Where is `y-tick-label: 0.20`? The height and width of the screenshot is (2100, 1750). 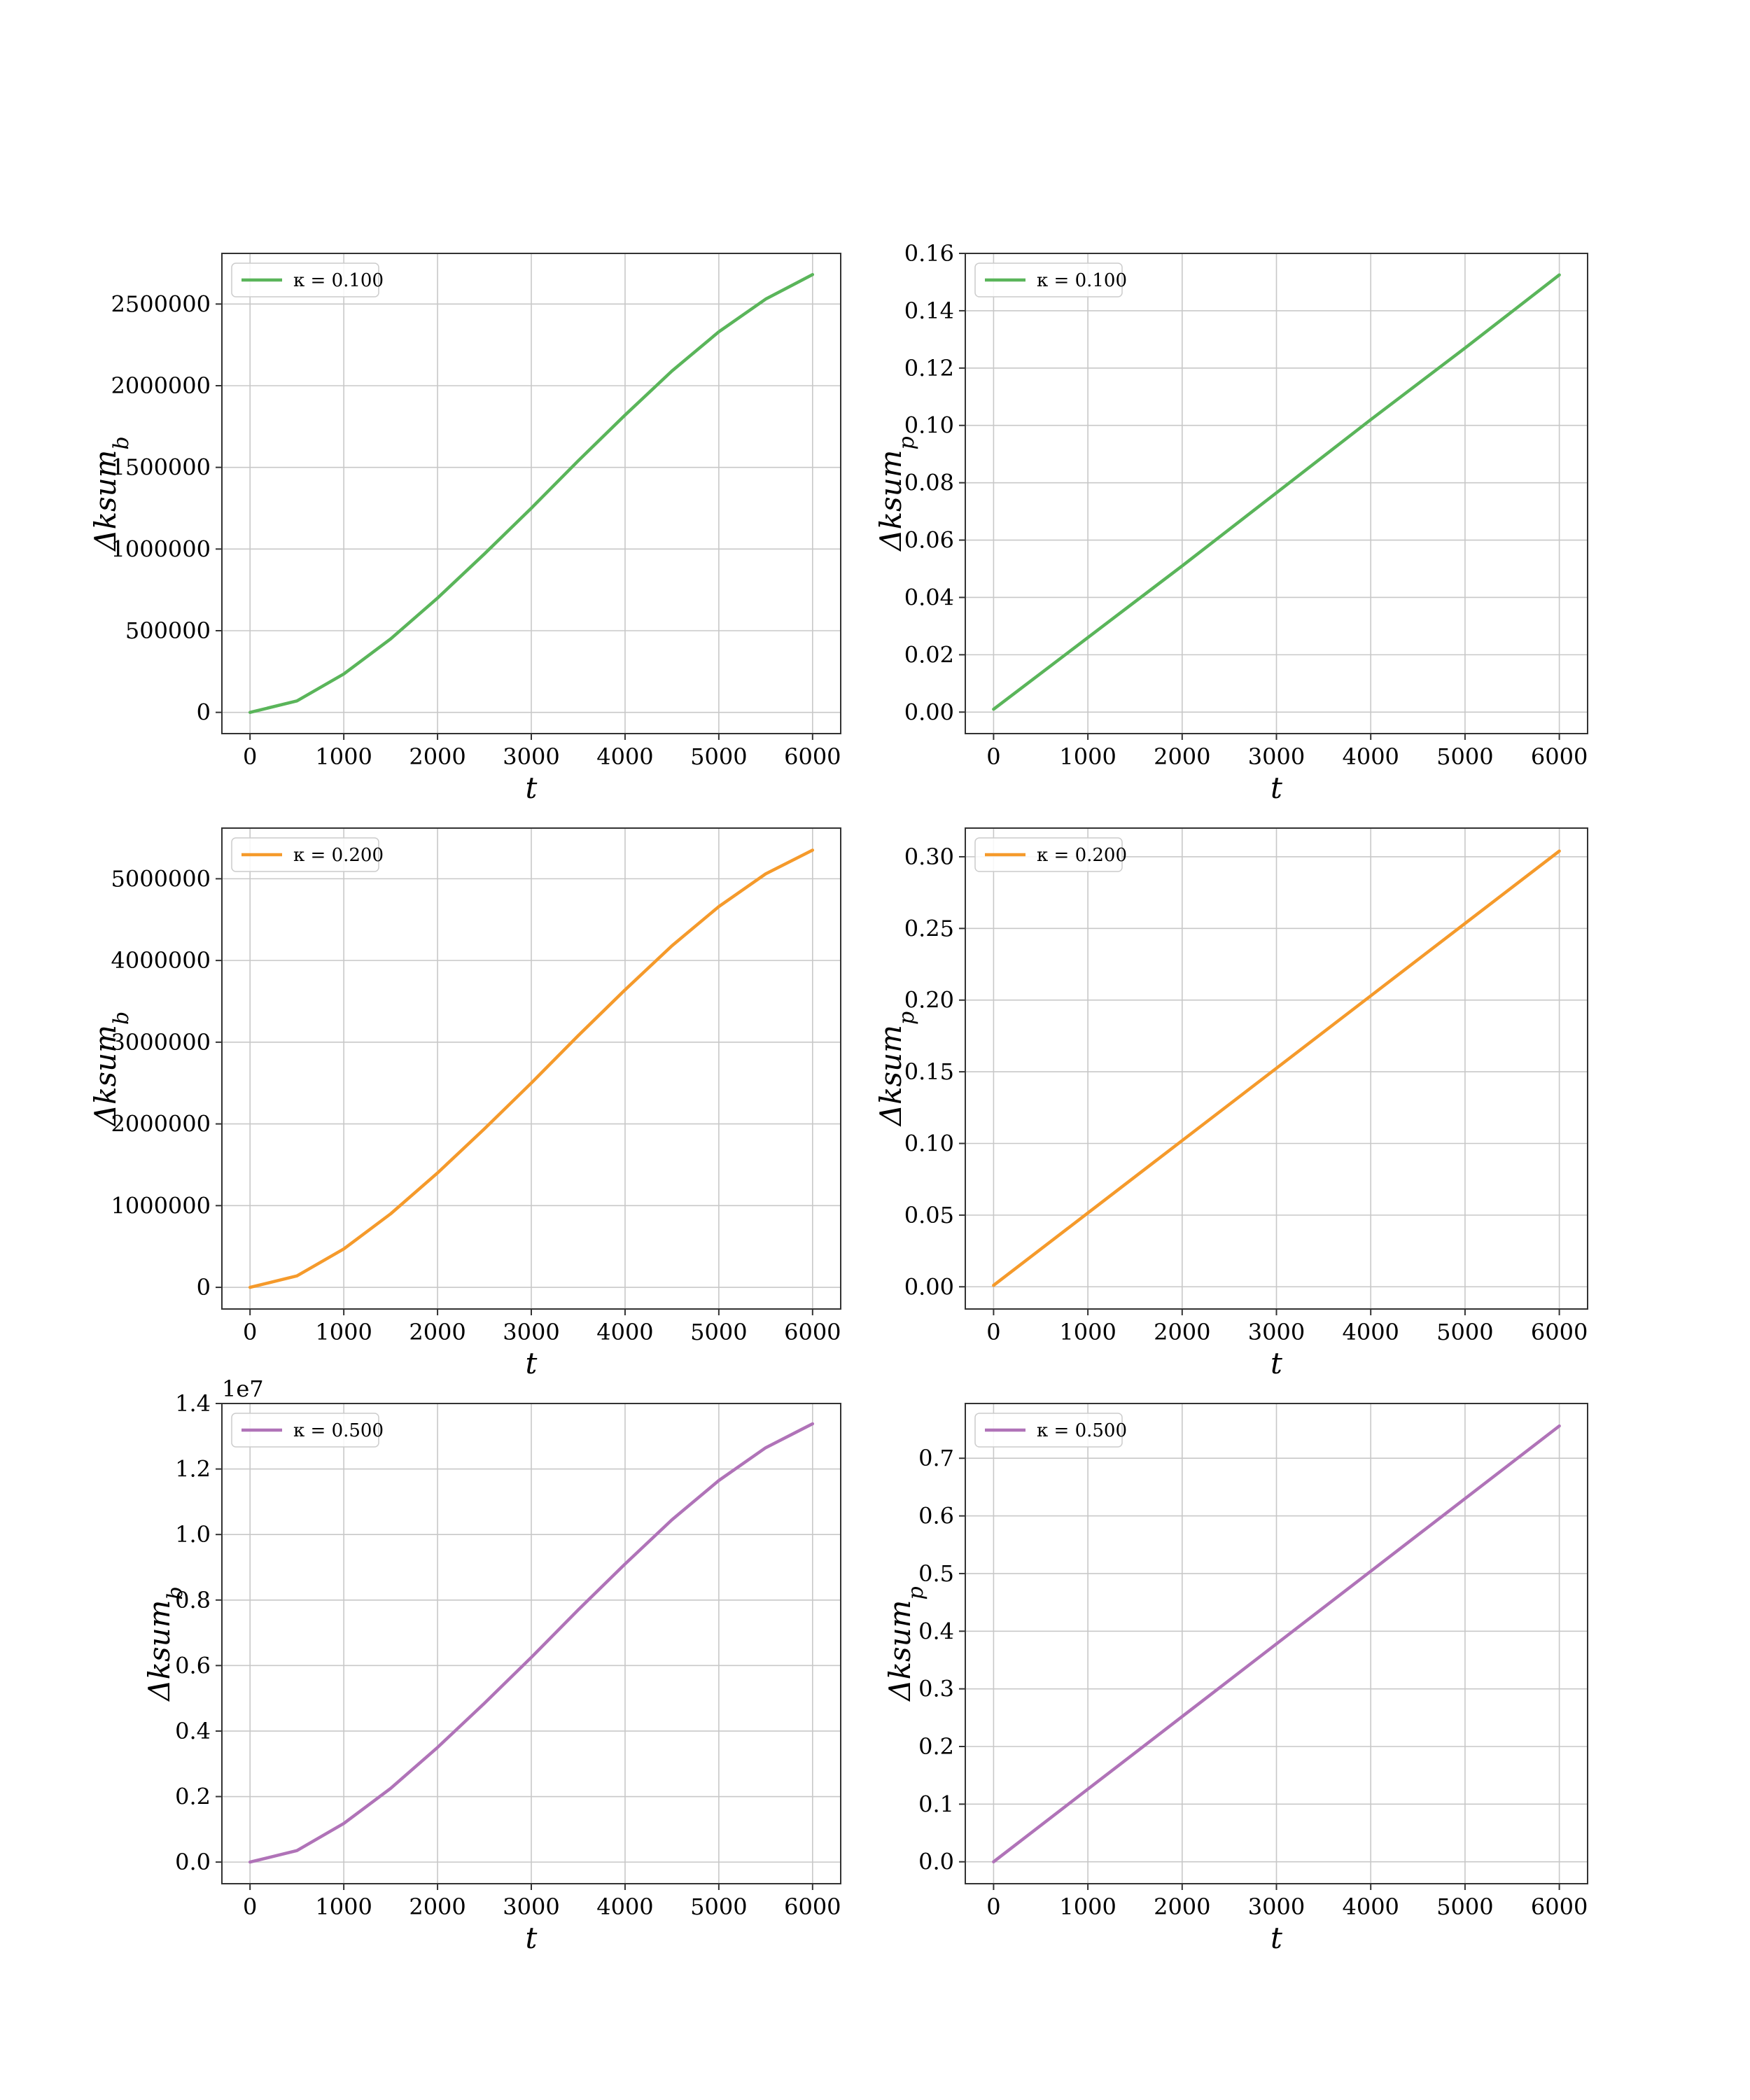
y-tick-label: 0.20 is located at coordinates (929, 1000).